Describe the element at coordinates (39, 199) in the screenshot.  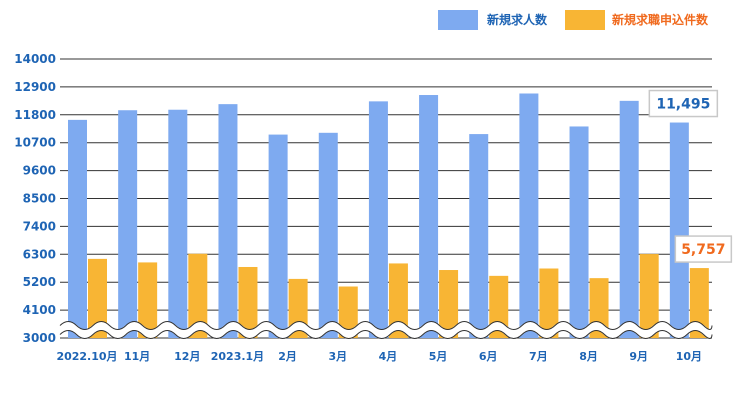
I see `y-tick-label: 8500` at that location.